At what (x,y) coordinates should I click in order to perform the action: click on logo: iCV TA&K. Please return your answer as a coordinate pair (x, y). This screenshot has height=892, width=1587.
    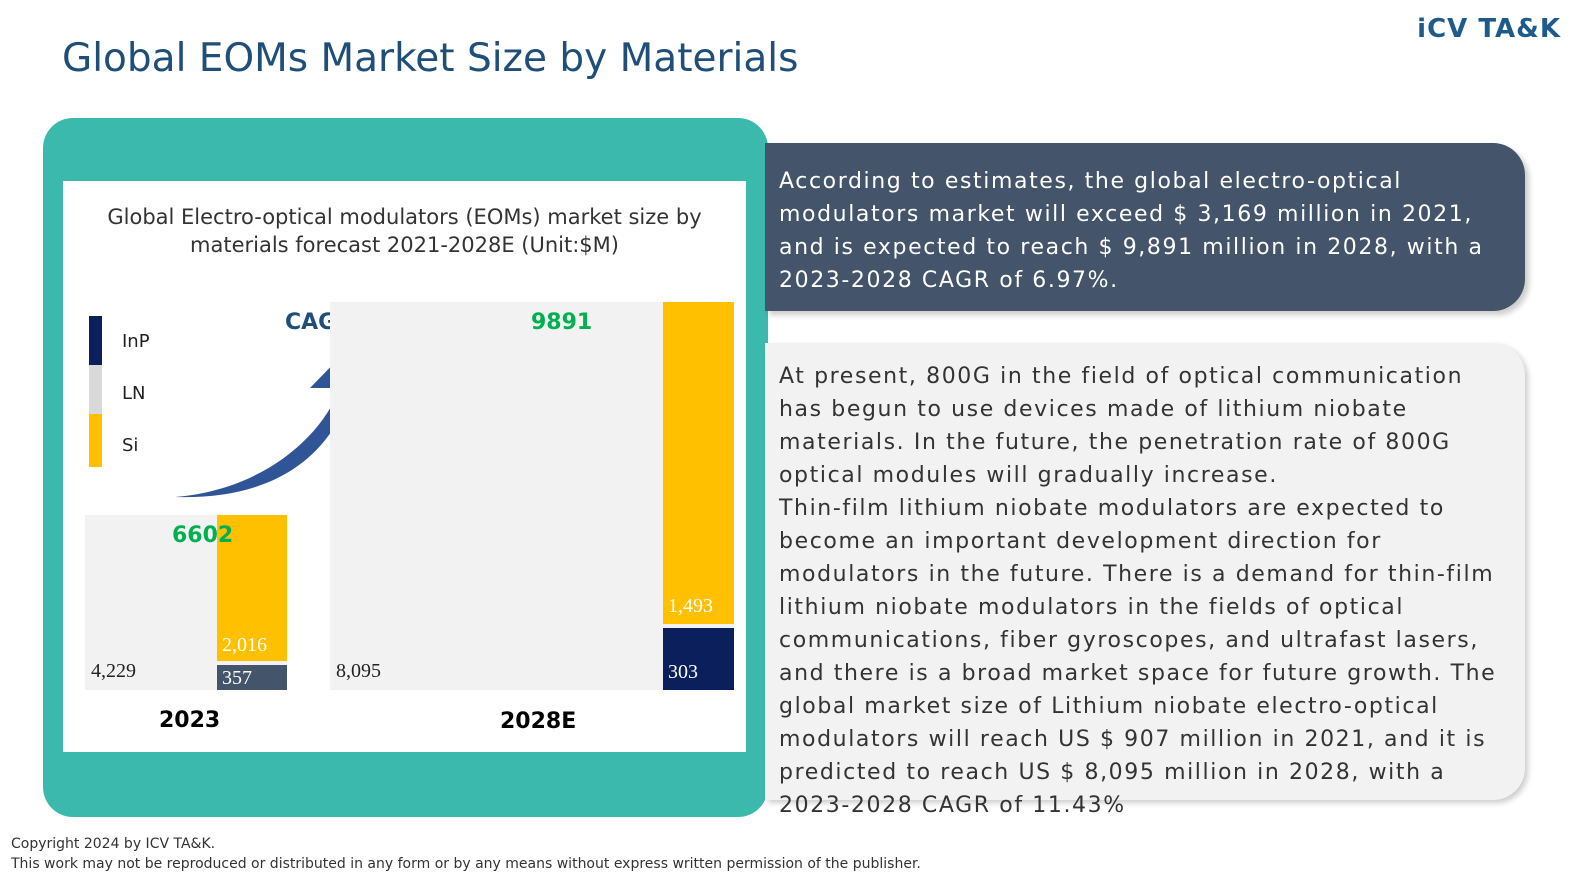
    Looking at the image, I should click on (1489, 29).